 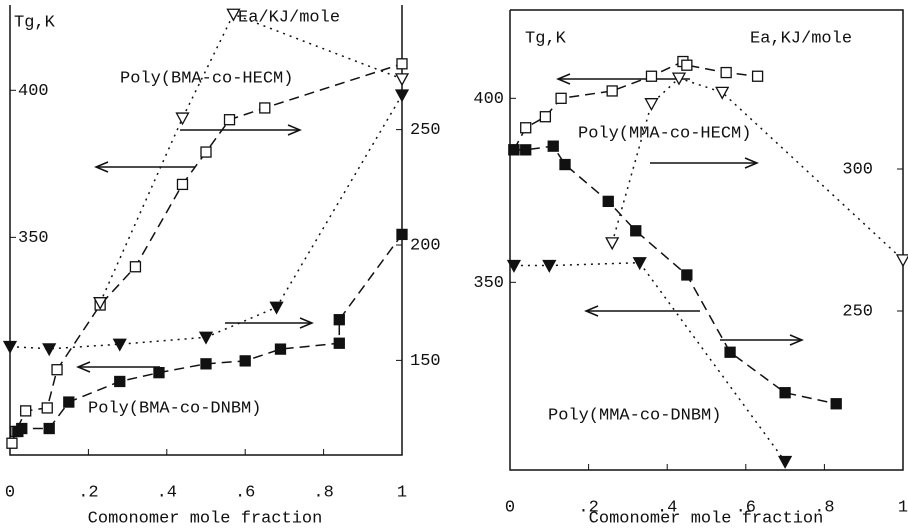 I want to click on y-tick-label: 350, so click(x=488, y=283).